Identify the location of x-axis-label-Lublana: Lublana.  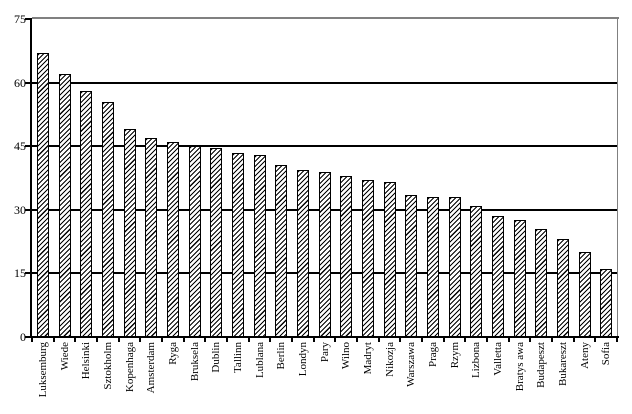
(259, 360).